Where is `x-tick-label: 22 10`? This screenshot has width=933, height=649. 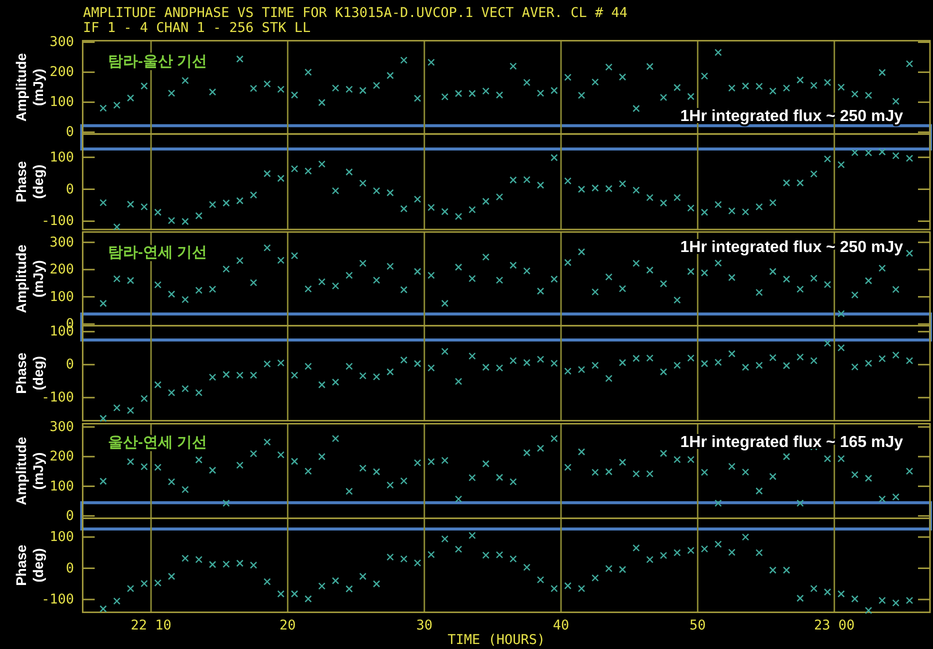
x-tick-label: 22 10 is located at coordinates (151, 625).